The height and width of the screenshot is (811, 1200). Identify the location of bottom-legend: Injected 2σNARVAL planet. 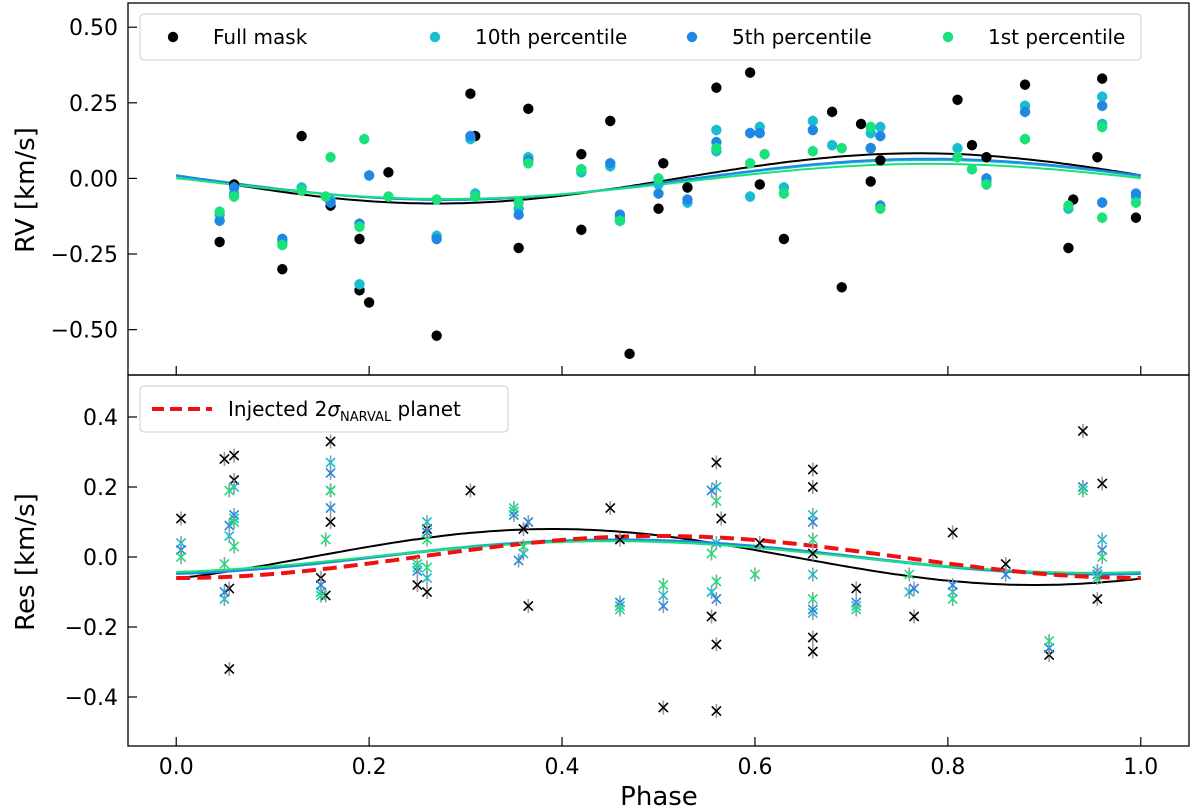
(324, 409).